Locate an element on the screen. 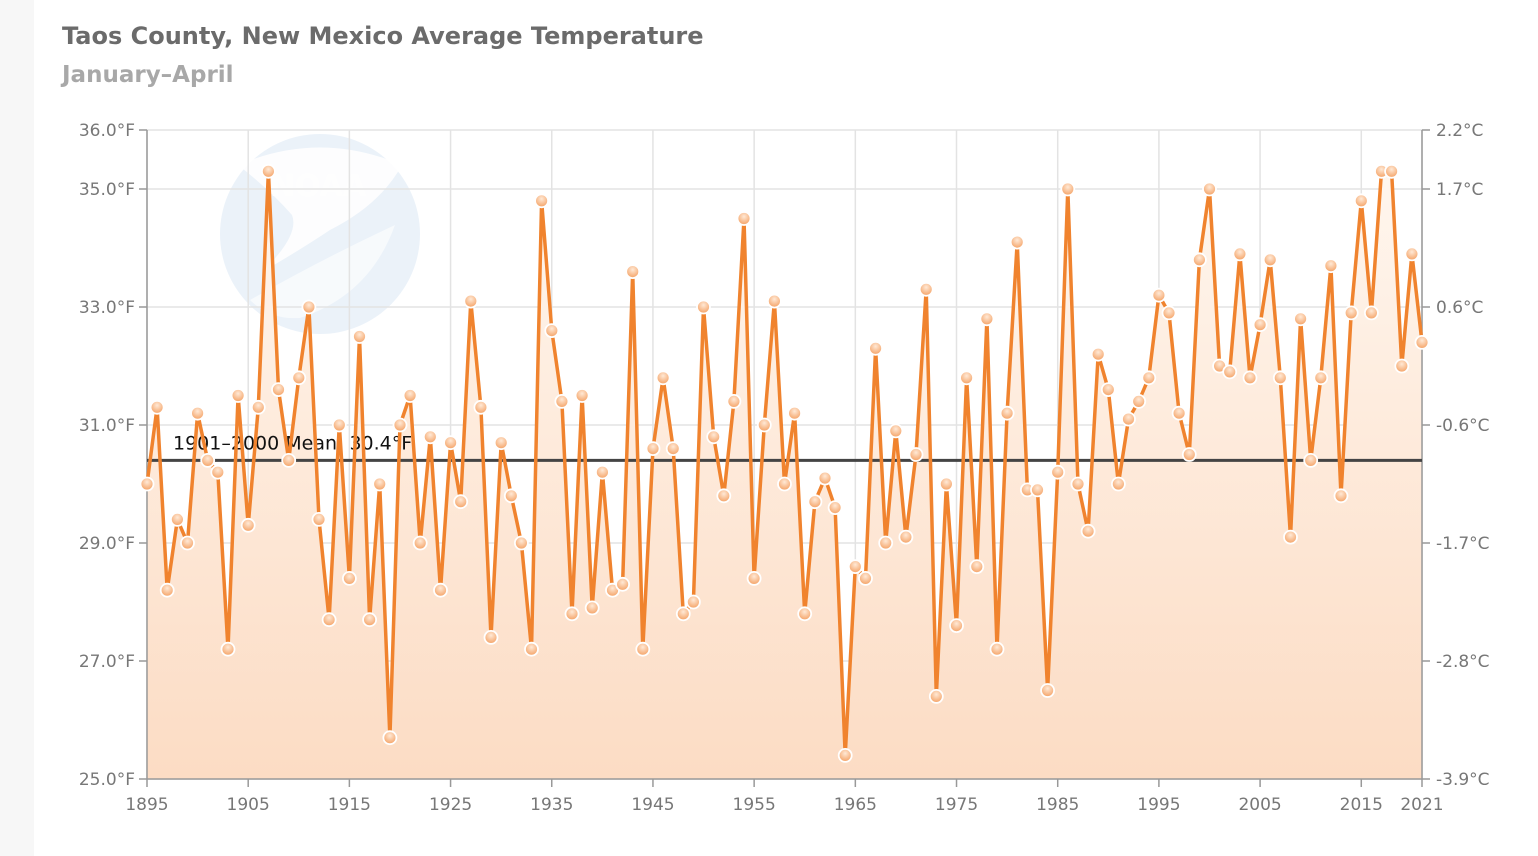 Image resolution: width=1538 pixels, height=856 pixels. data-point-1910 is located at coordinates (299, 378).